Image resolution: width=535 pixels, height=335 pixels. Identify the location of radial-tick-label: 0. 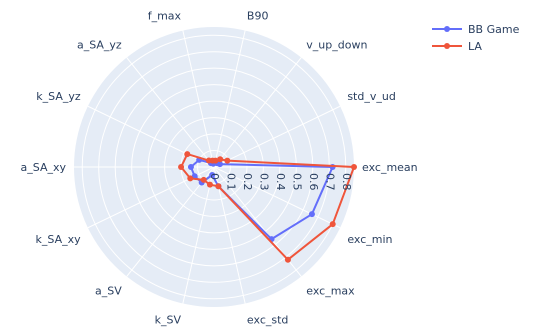
(214, 176).